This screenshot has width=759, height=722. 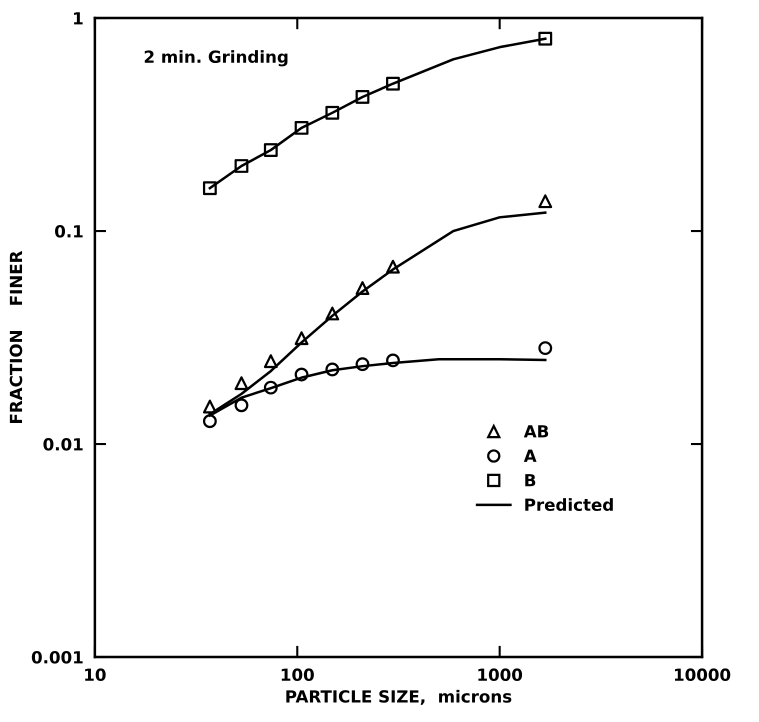 I want to click on y-tick-label: 1, so click(x=78, y=18).